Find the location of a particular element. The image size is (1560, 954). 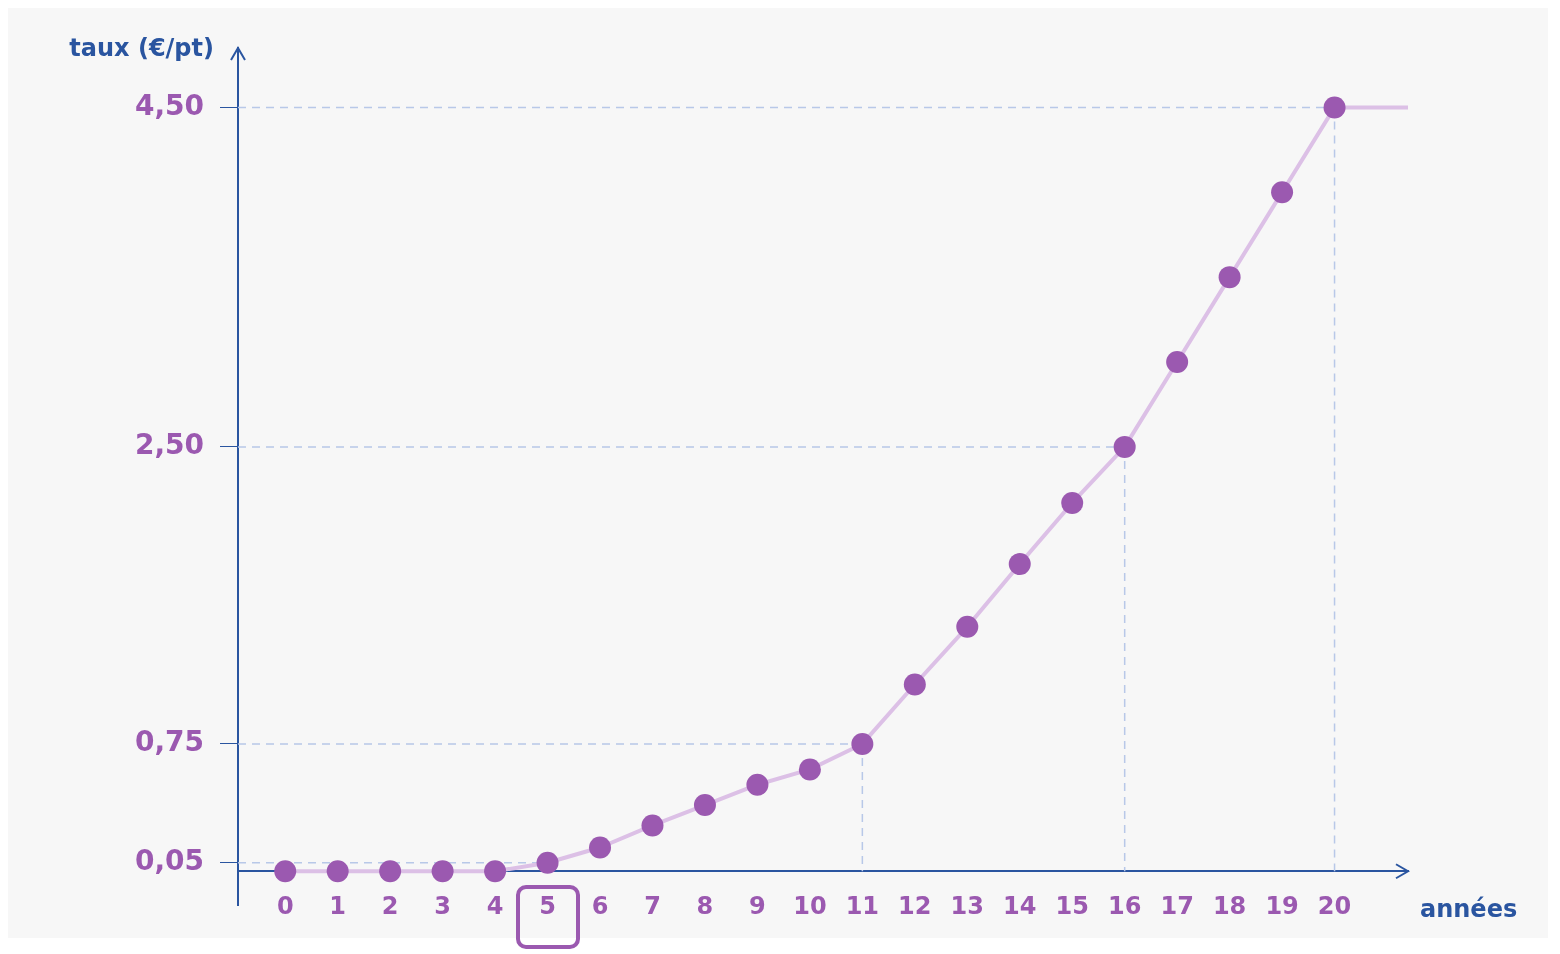

x-tick-label: 13 is located at coordinates (967, 905).